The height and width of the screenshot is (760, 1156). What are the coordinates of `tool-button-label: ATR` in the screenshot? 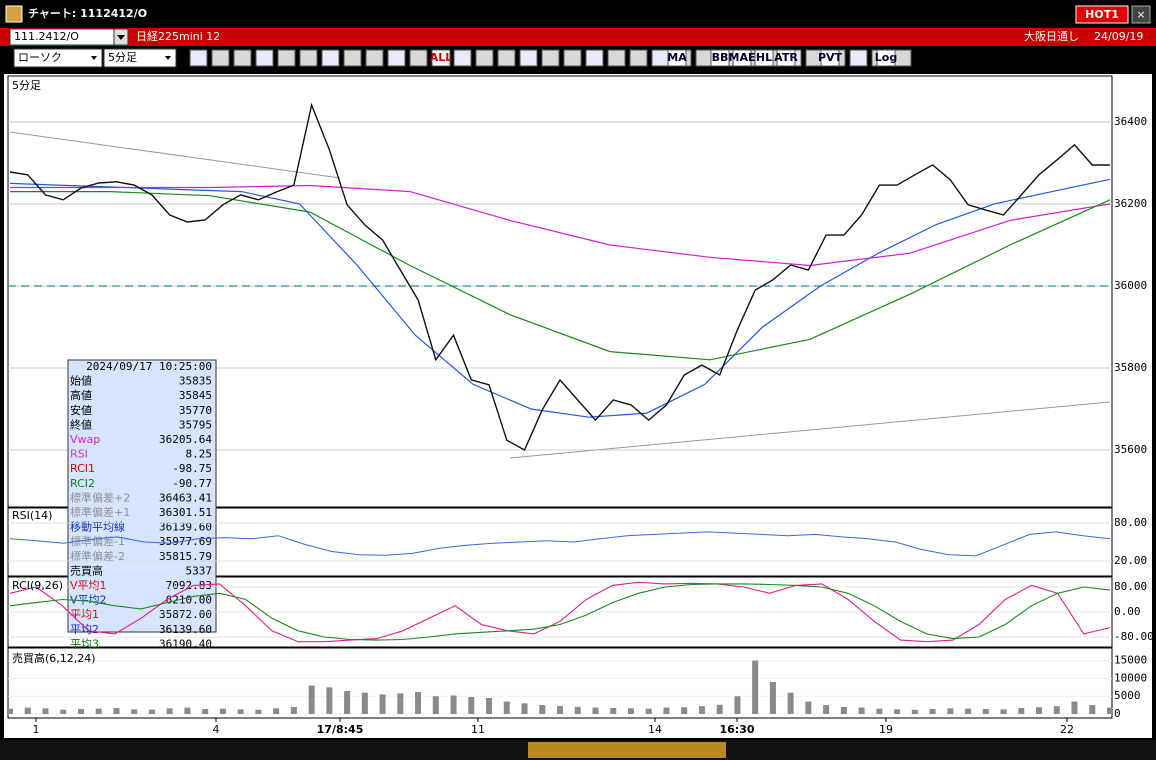 It's located at (786, 57).